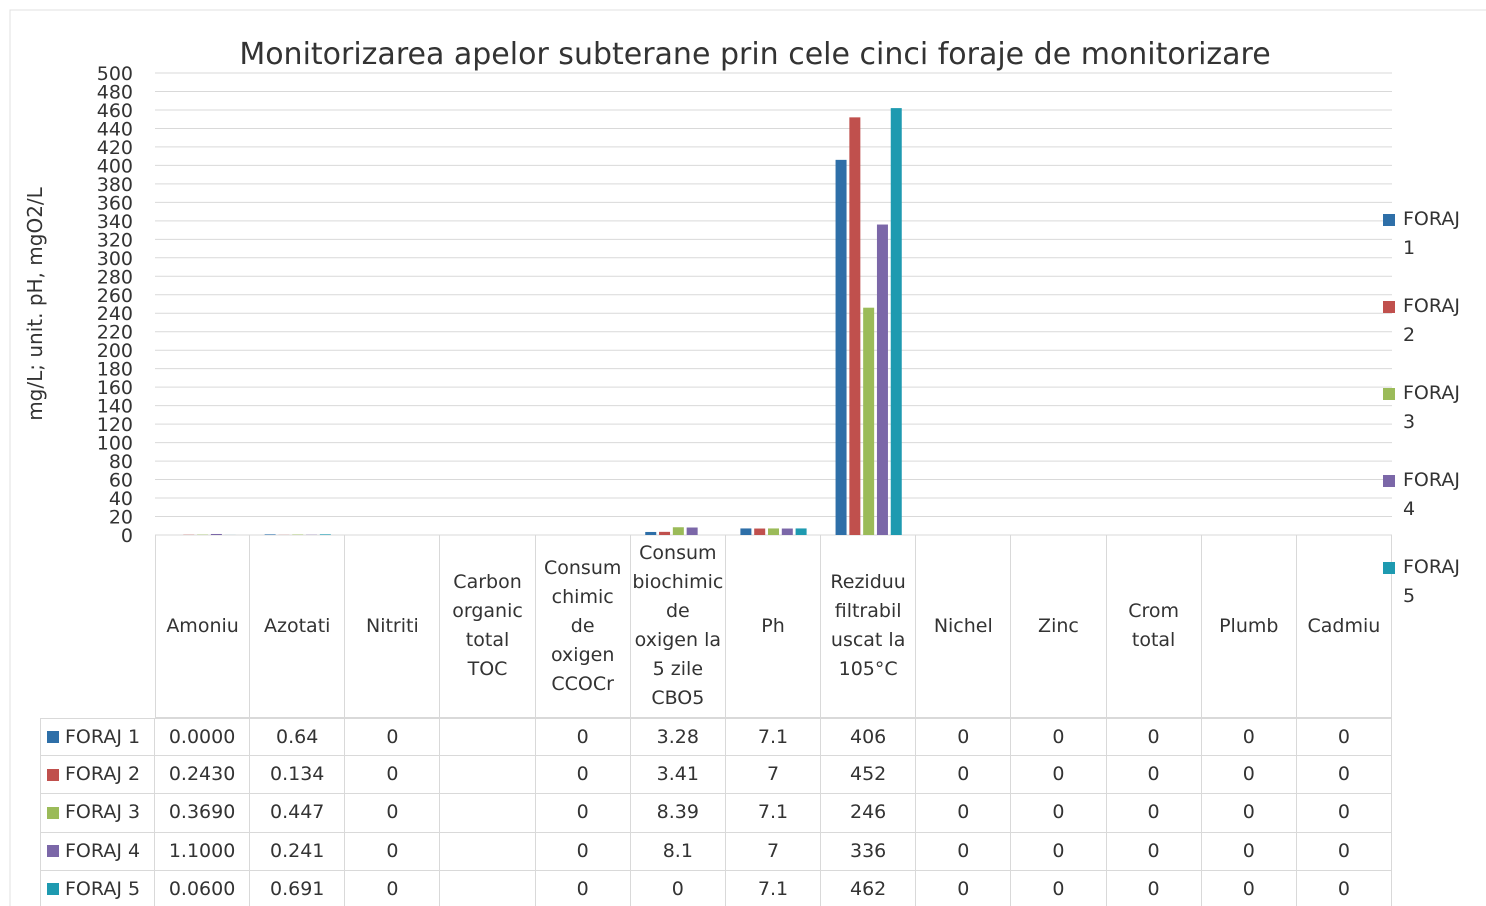 The image size is (1486, 906). Describe the element at coordinates (115, 111) in the screenshot. I see `y-tick-label: 460` at that location.